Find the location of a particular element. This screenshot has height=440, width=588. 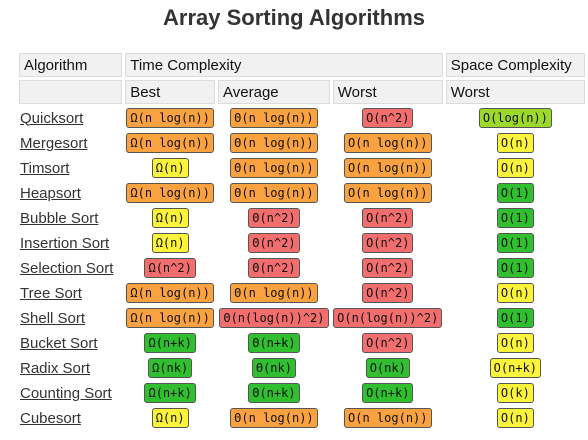

header-worst: Worst is located at coordinates (387, 92).